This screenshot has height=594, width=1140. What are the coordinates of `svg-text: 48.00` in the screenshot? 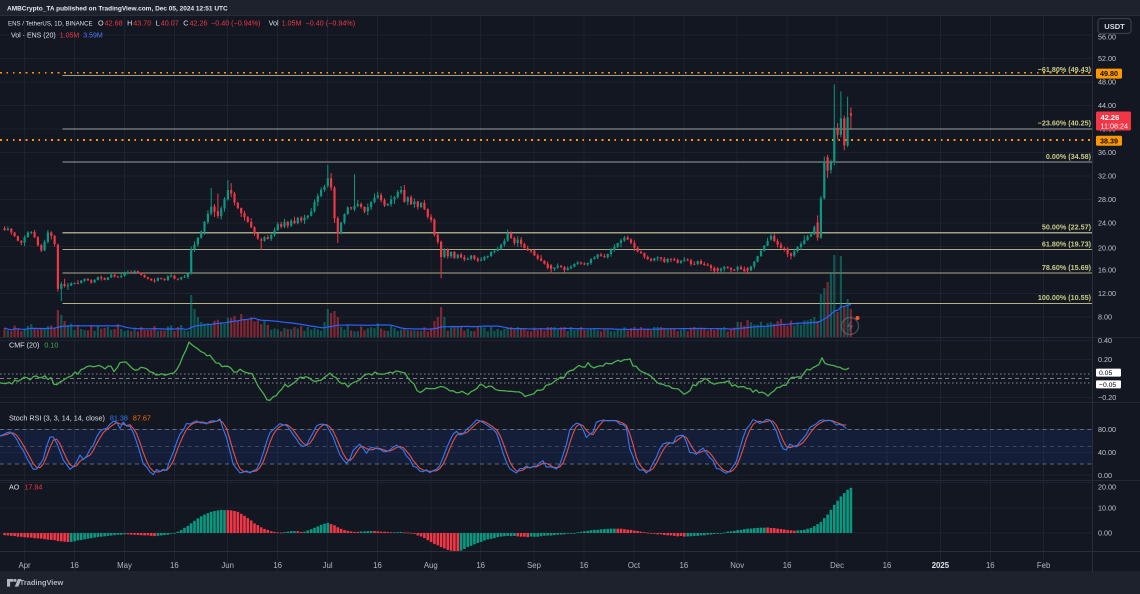 It's located at (1107, 82).